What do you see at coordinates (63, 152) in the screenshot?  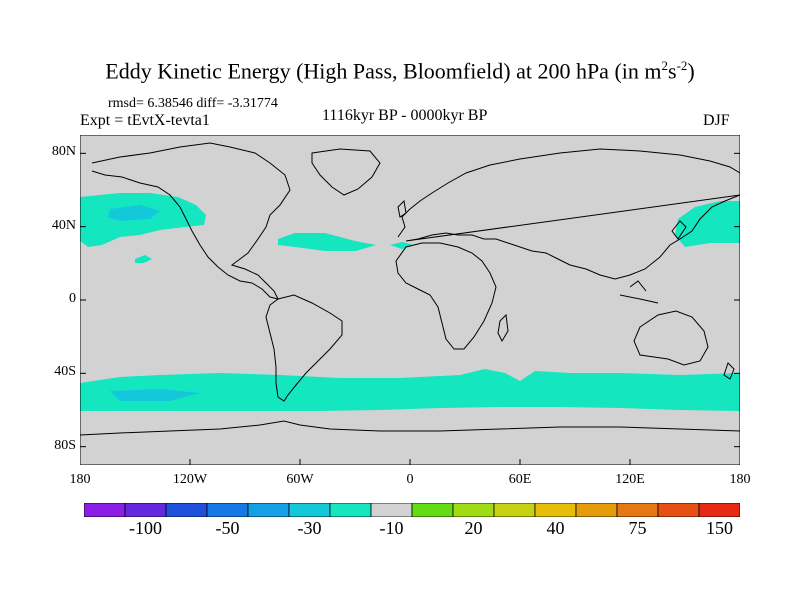 I see `lat-label: 80N` at bounding box center [63, 152].